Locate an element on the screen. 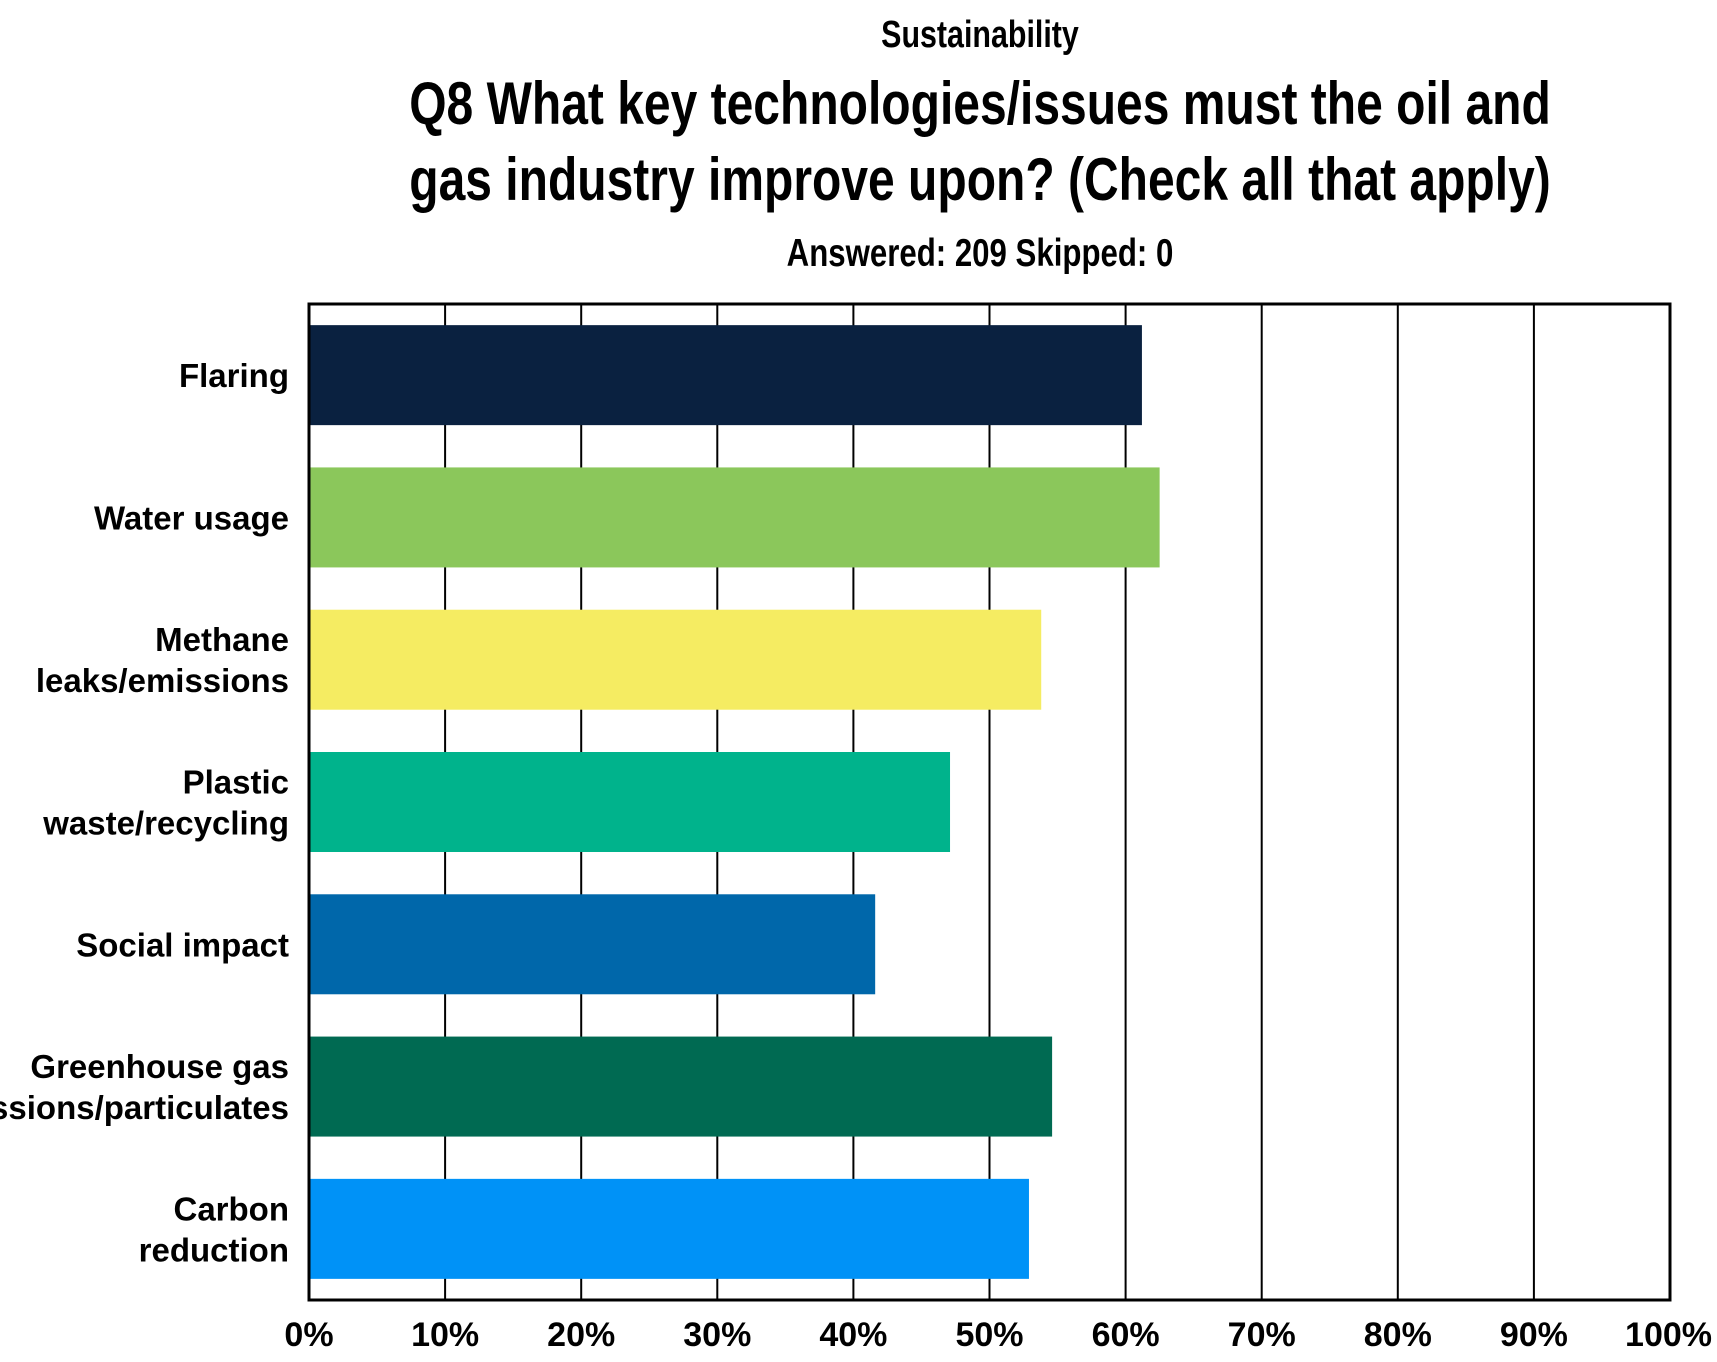 The width and height of the screenshot is (1717, 1362). x-tick-label: 30% is located at coordinates (717, 1335).